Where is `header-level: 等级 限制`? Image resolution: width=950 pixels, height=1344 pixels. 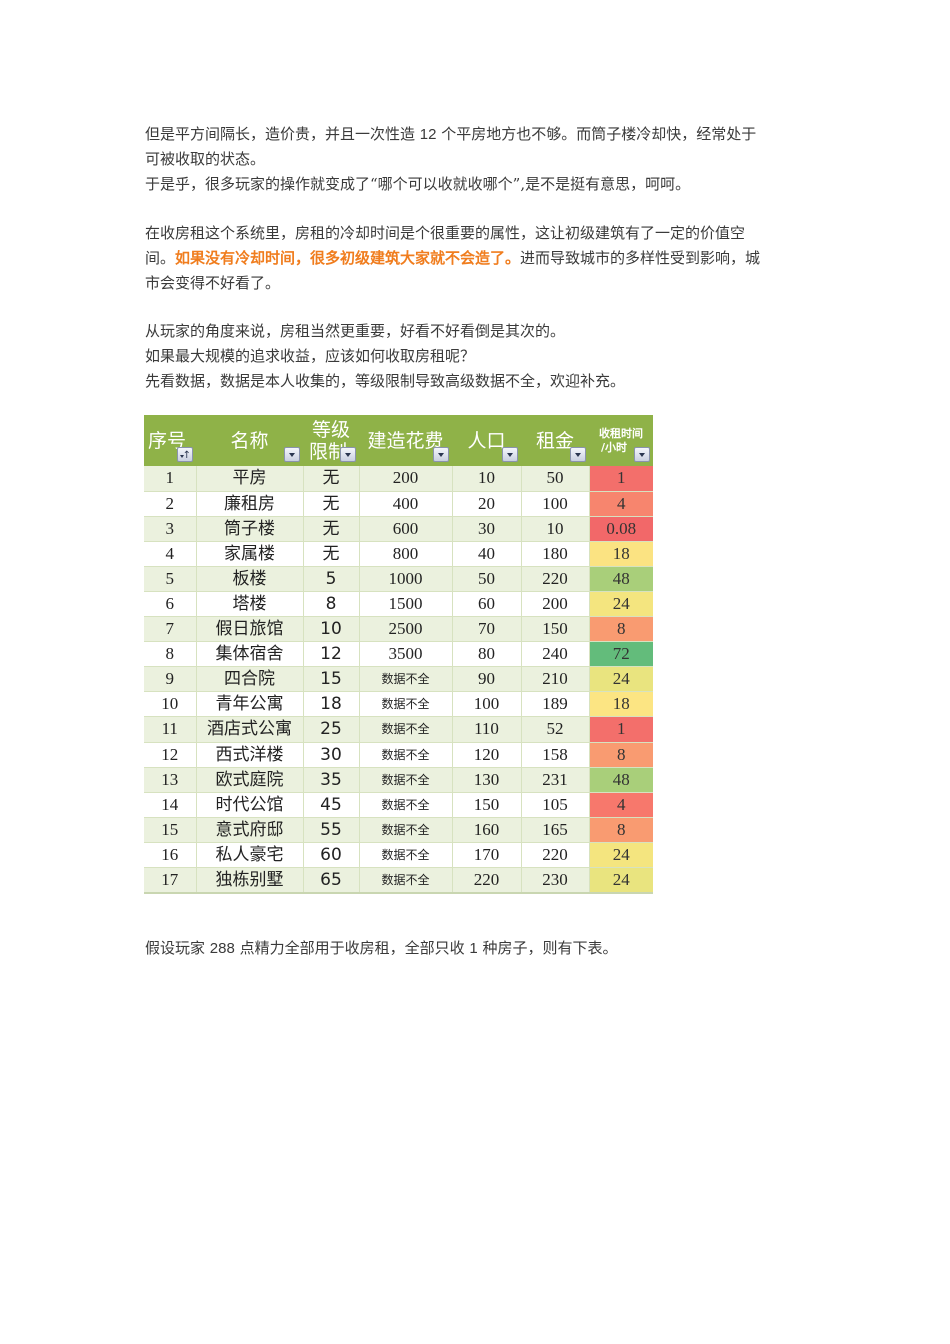
header-level: 等级 限制 is located at coordinates (331, 440).